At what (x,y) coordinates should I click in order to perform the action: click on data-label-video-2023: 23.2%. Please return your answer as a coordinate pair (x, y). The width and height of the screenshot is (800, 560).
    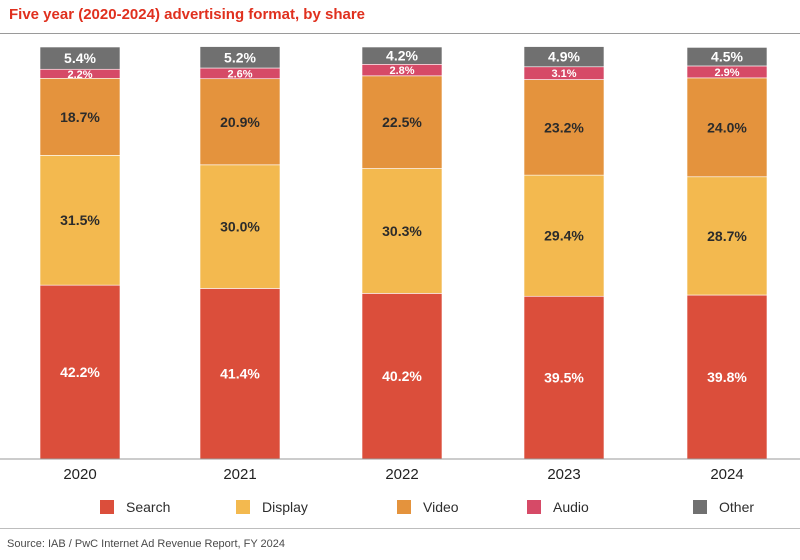
    Looking at the image, I should click on (564, 127).